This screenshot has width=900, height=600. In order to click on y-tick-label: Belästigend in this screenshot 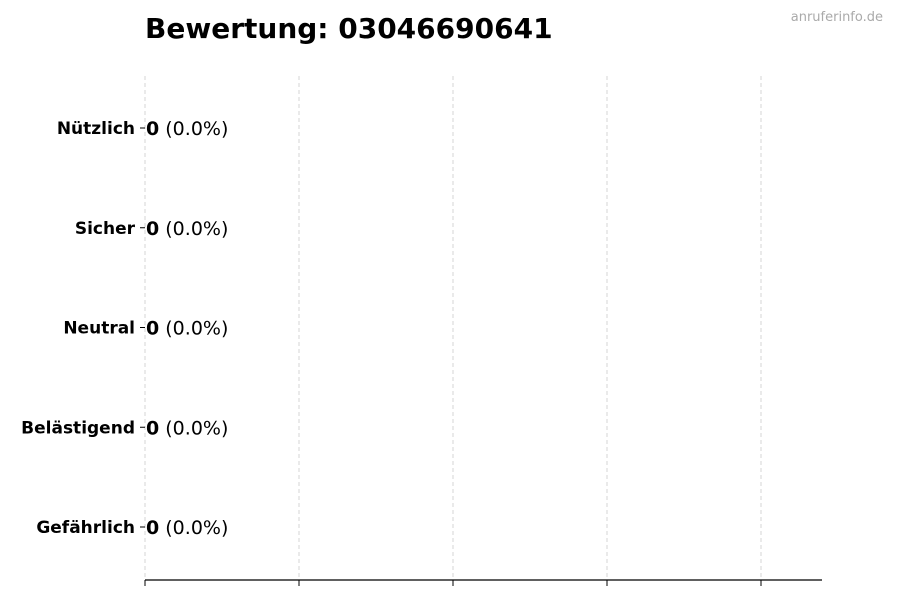, I will do `click(78, 428)`.